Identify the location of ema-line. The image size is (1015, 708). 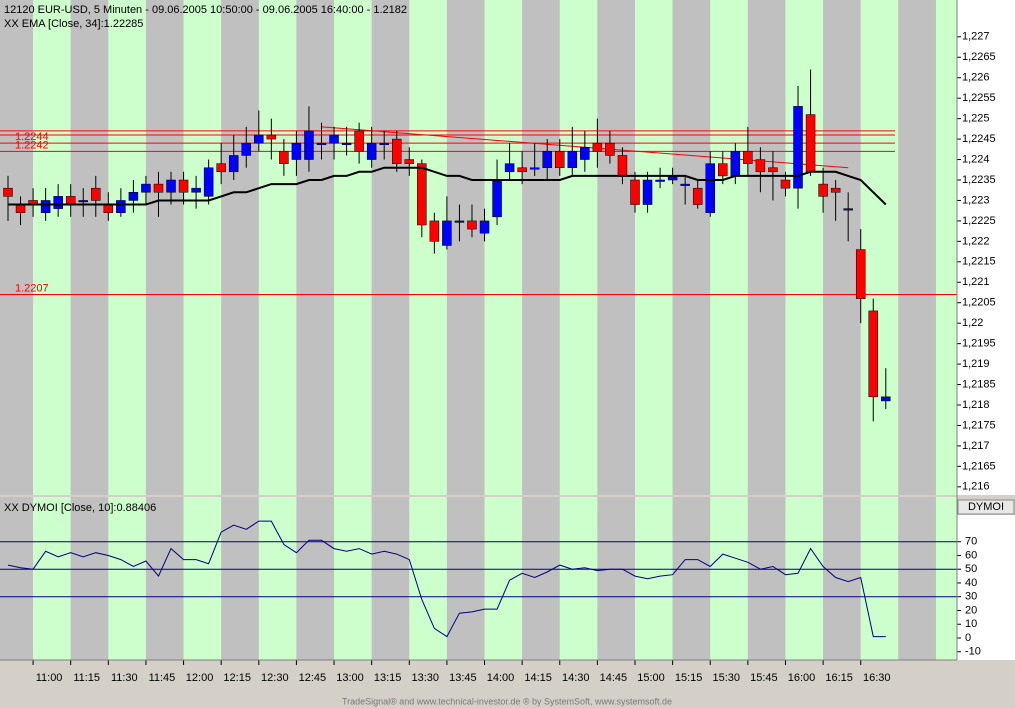
(447, 186).